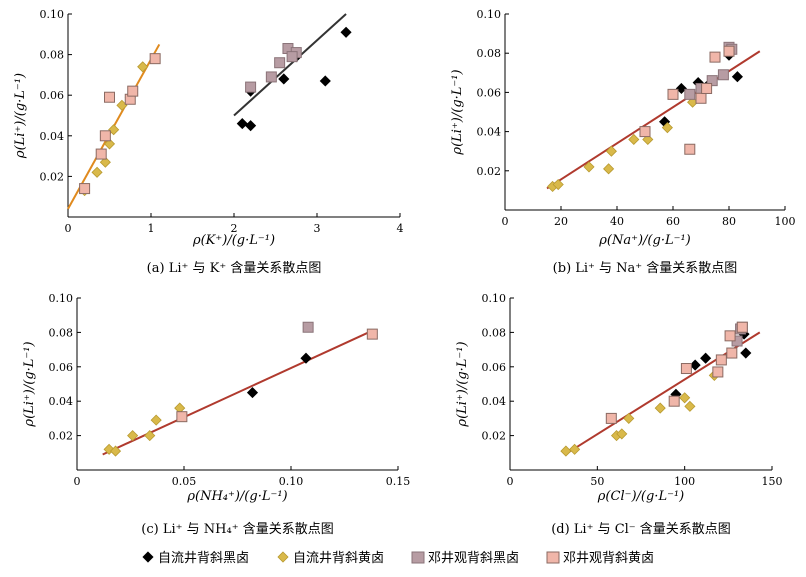 The height and width of the screenshot is (577, 806). What do you see at coordinates (608, 558) in the screenshot?
I see `legend-label: 邓井观背斜黄卤` at bounding box center [608, 558].